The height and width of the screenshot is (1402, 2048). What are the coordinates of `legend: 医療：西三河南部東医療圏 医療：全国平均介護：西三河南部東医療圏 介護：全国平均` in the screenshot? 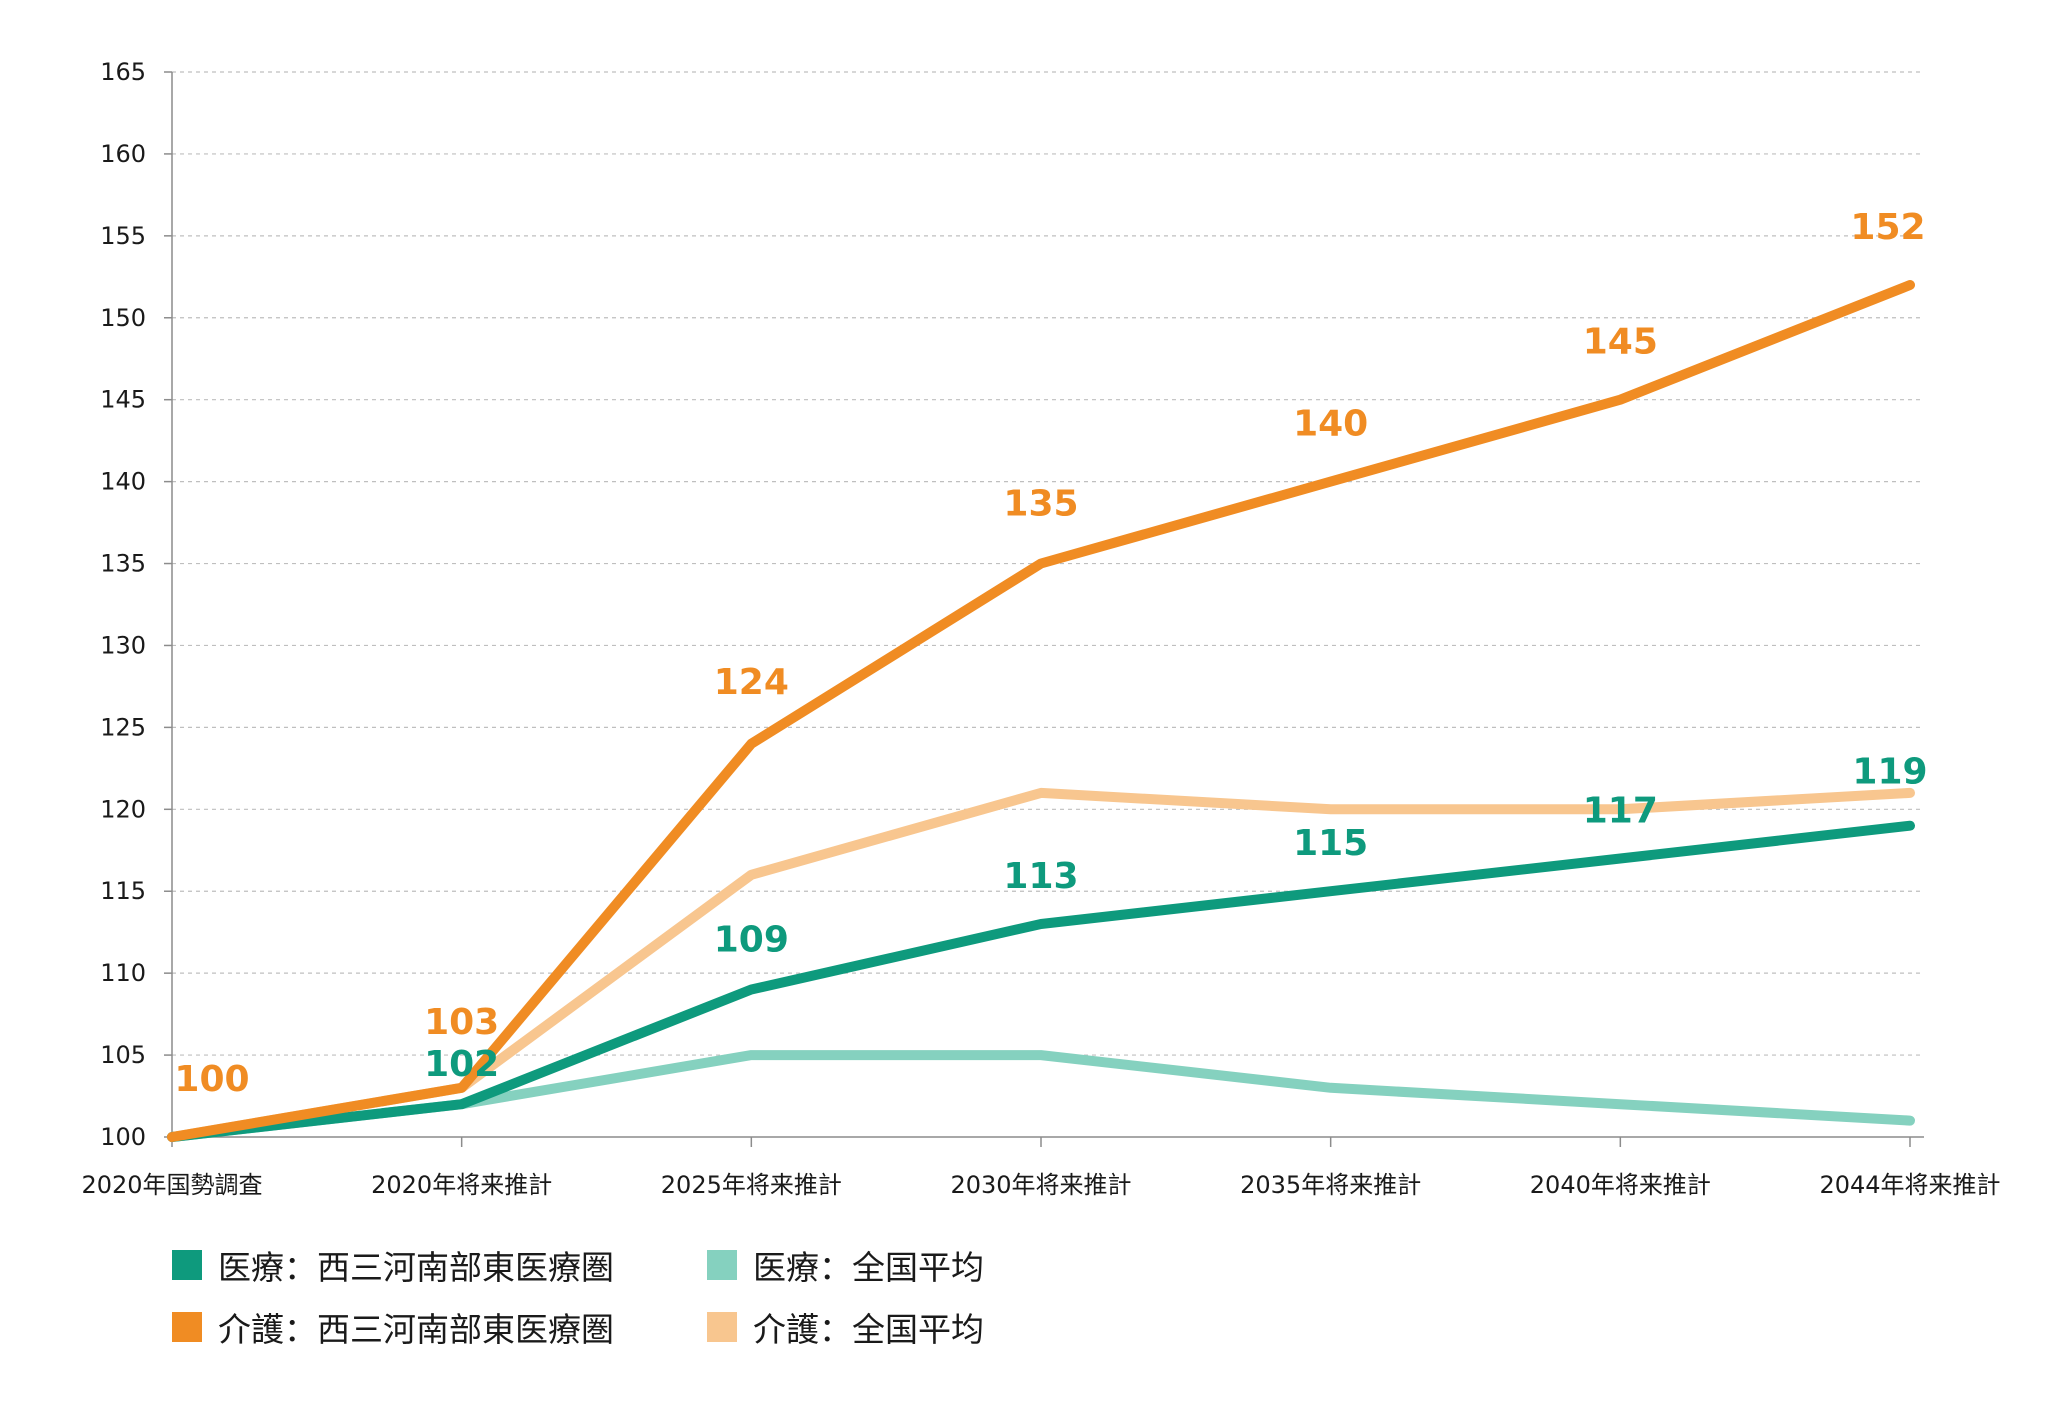 It's located at (589, 1297).